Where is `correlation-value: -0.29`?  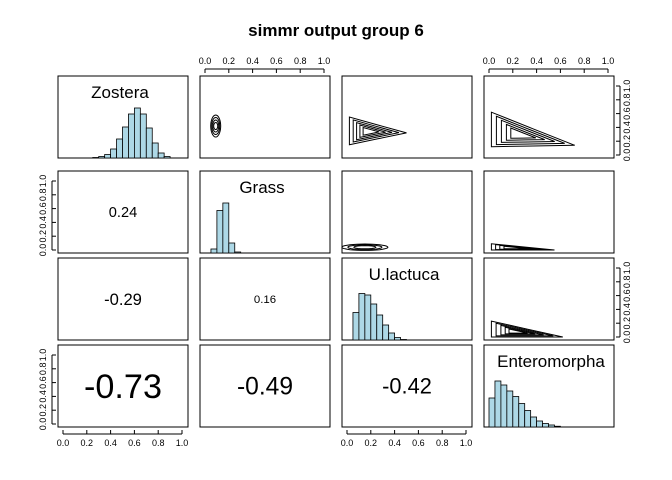 correlation-value: -0.29 is located at coordinates (123, 299).